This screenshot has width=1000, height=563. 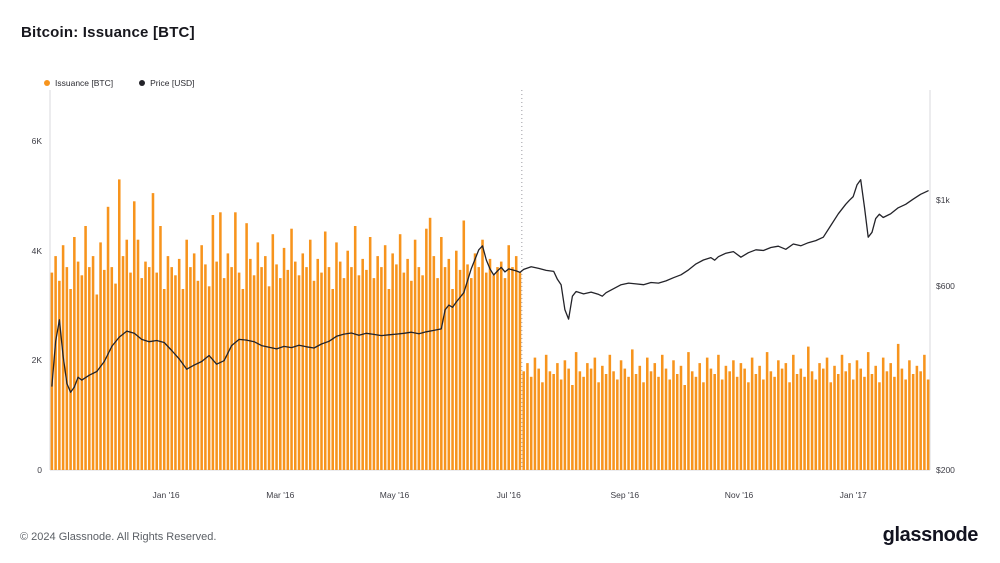 I want to click on legend-item-label: Price [USD], so click(x=172, y=83).